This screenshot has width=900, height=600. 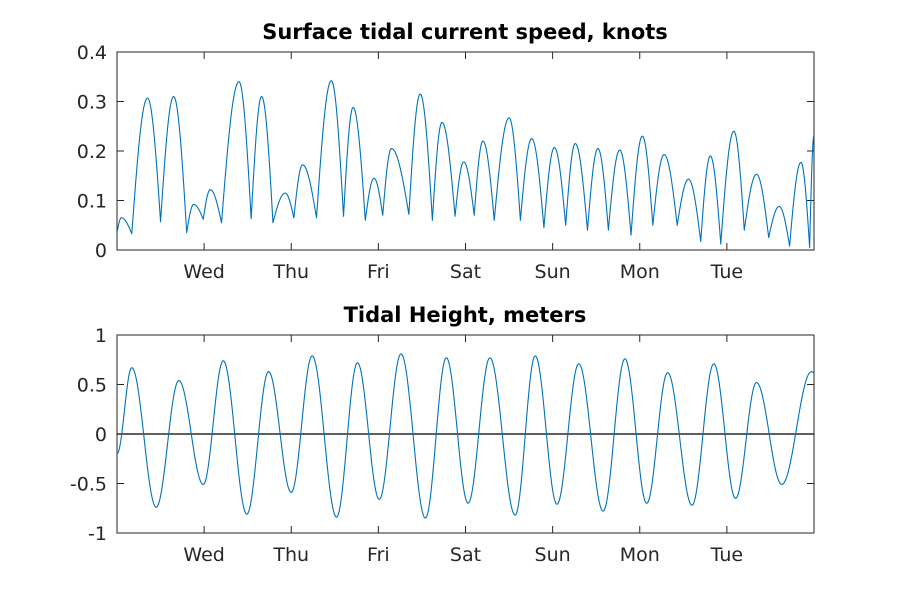 I want to click on y-tick-label: -1, so click(x=97, y=534).